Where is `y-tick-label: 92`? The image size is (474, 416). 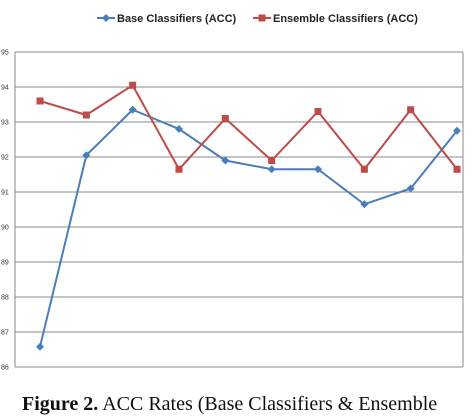
y-tick-label: 92 is located at coordinates (5, 158).